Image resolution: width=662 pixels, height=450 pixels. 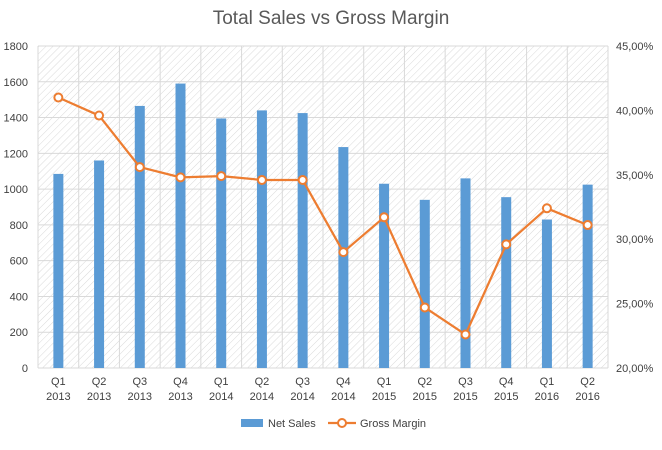 I want to click on legend-swatch-net-sales, so click(x=252, y=423).